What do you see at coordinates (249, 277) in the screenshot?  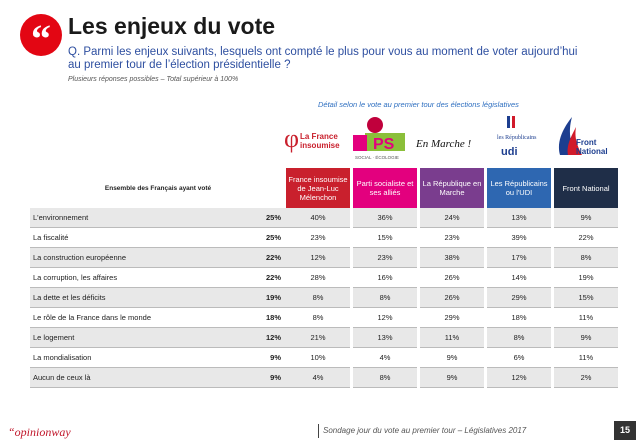 I see `total-value: 22%` at bounding box center [249, 277].